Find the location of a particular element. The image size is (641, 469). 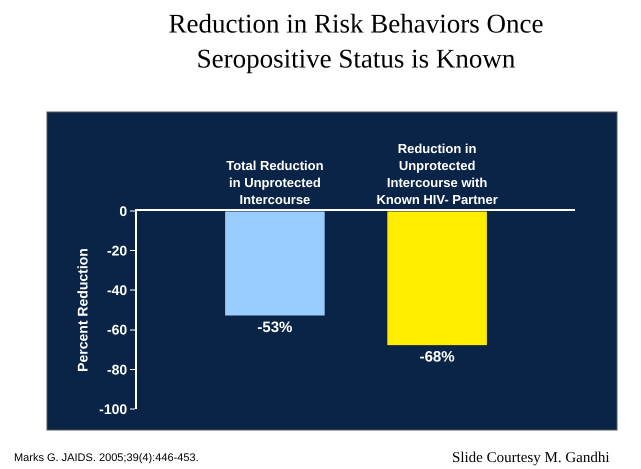

data-label: -68% is located at coordinates (437, 357).